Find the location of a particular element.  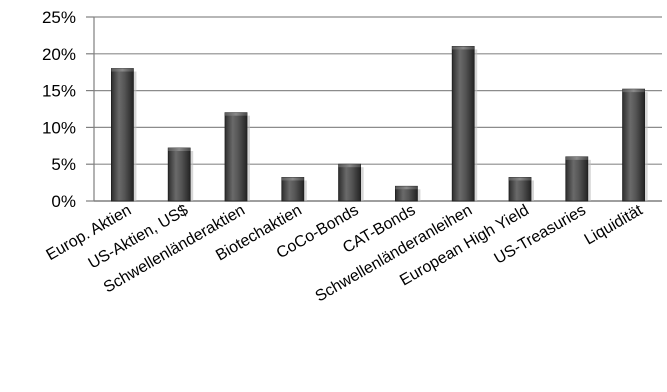

y-tick-label: 15% is located at coordinates (59, 91).